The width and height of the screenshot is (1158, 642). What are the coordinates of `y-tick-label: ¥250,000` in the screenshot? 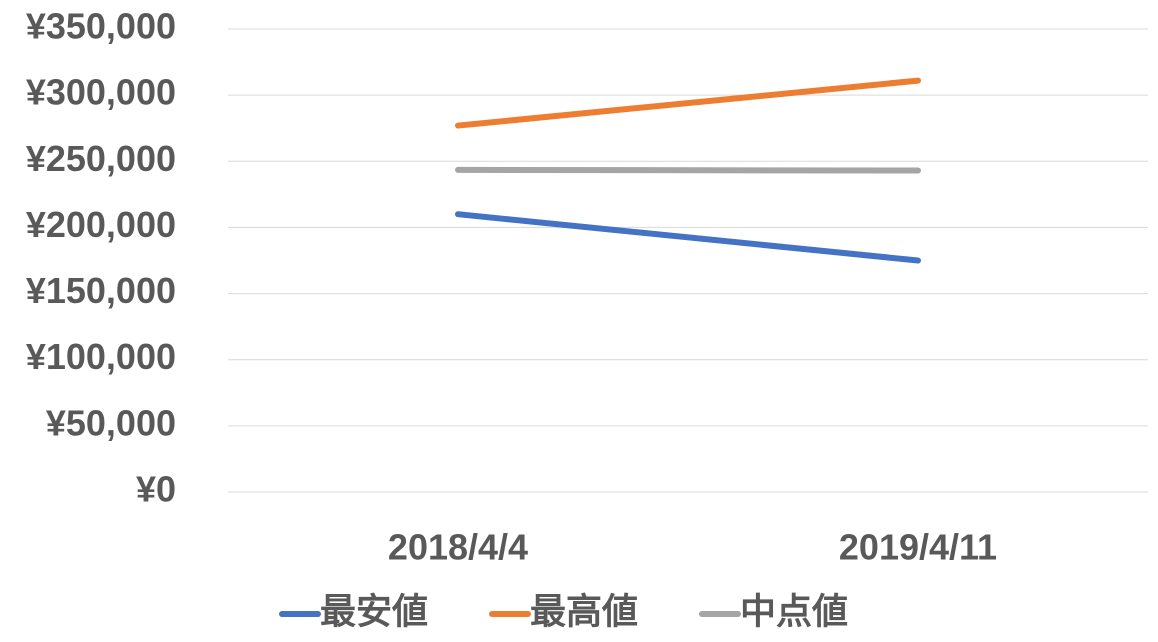 It's located at (101, 158).